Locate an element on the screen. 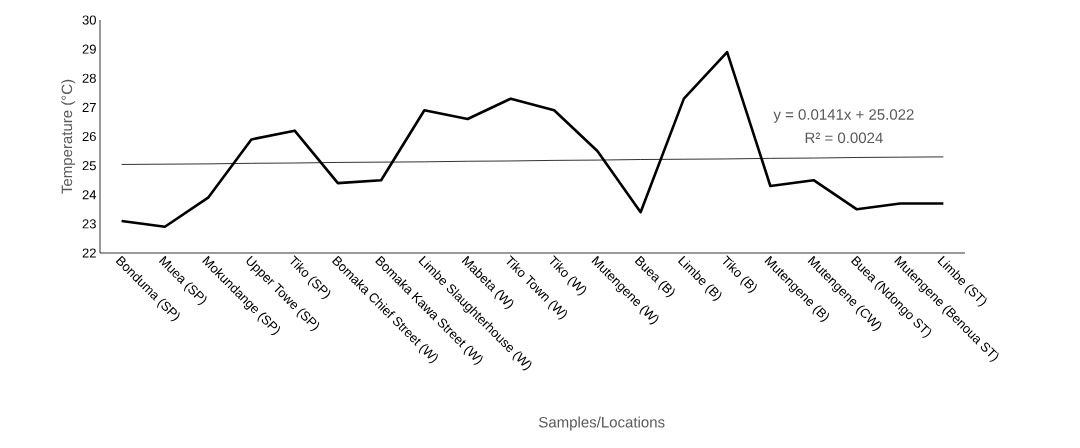 Image resolution: width=1080 pixels, height=448 pixels. x-axis-title: Samples/Locations is located at coordinates (602, 423).